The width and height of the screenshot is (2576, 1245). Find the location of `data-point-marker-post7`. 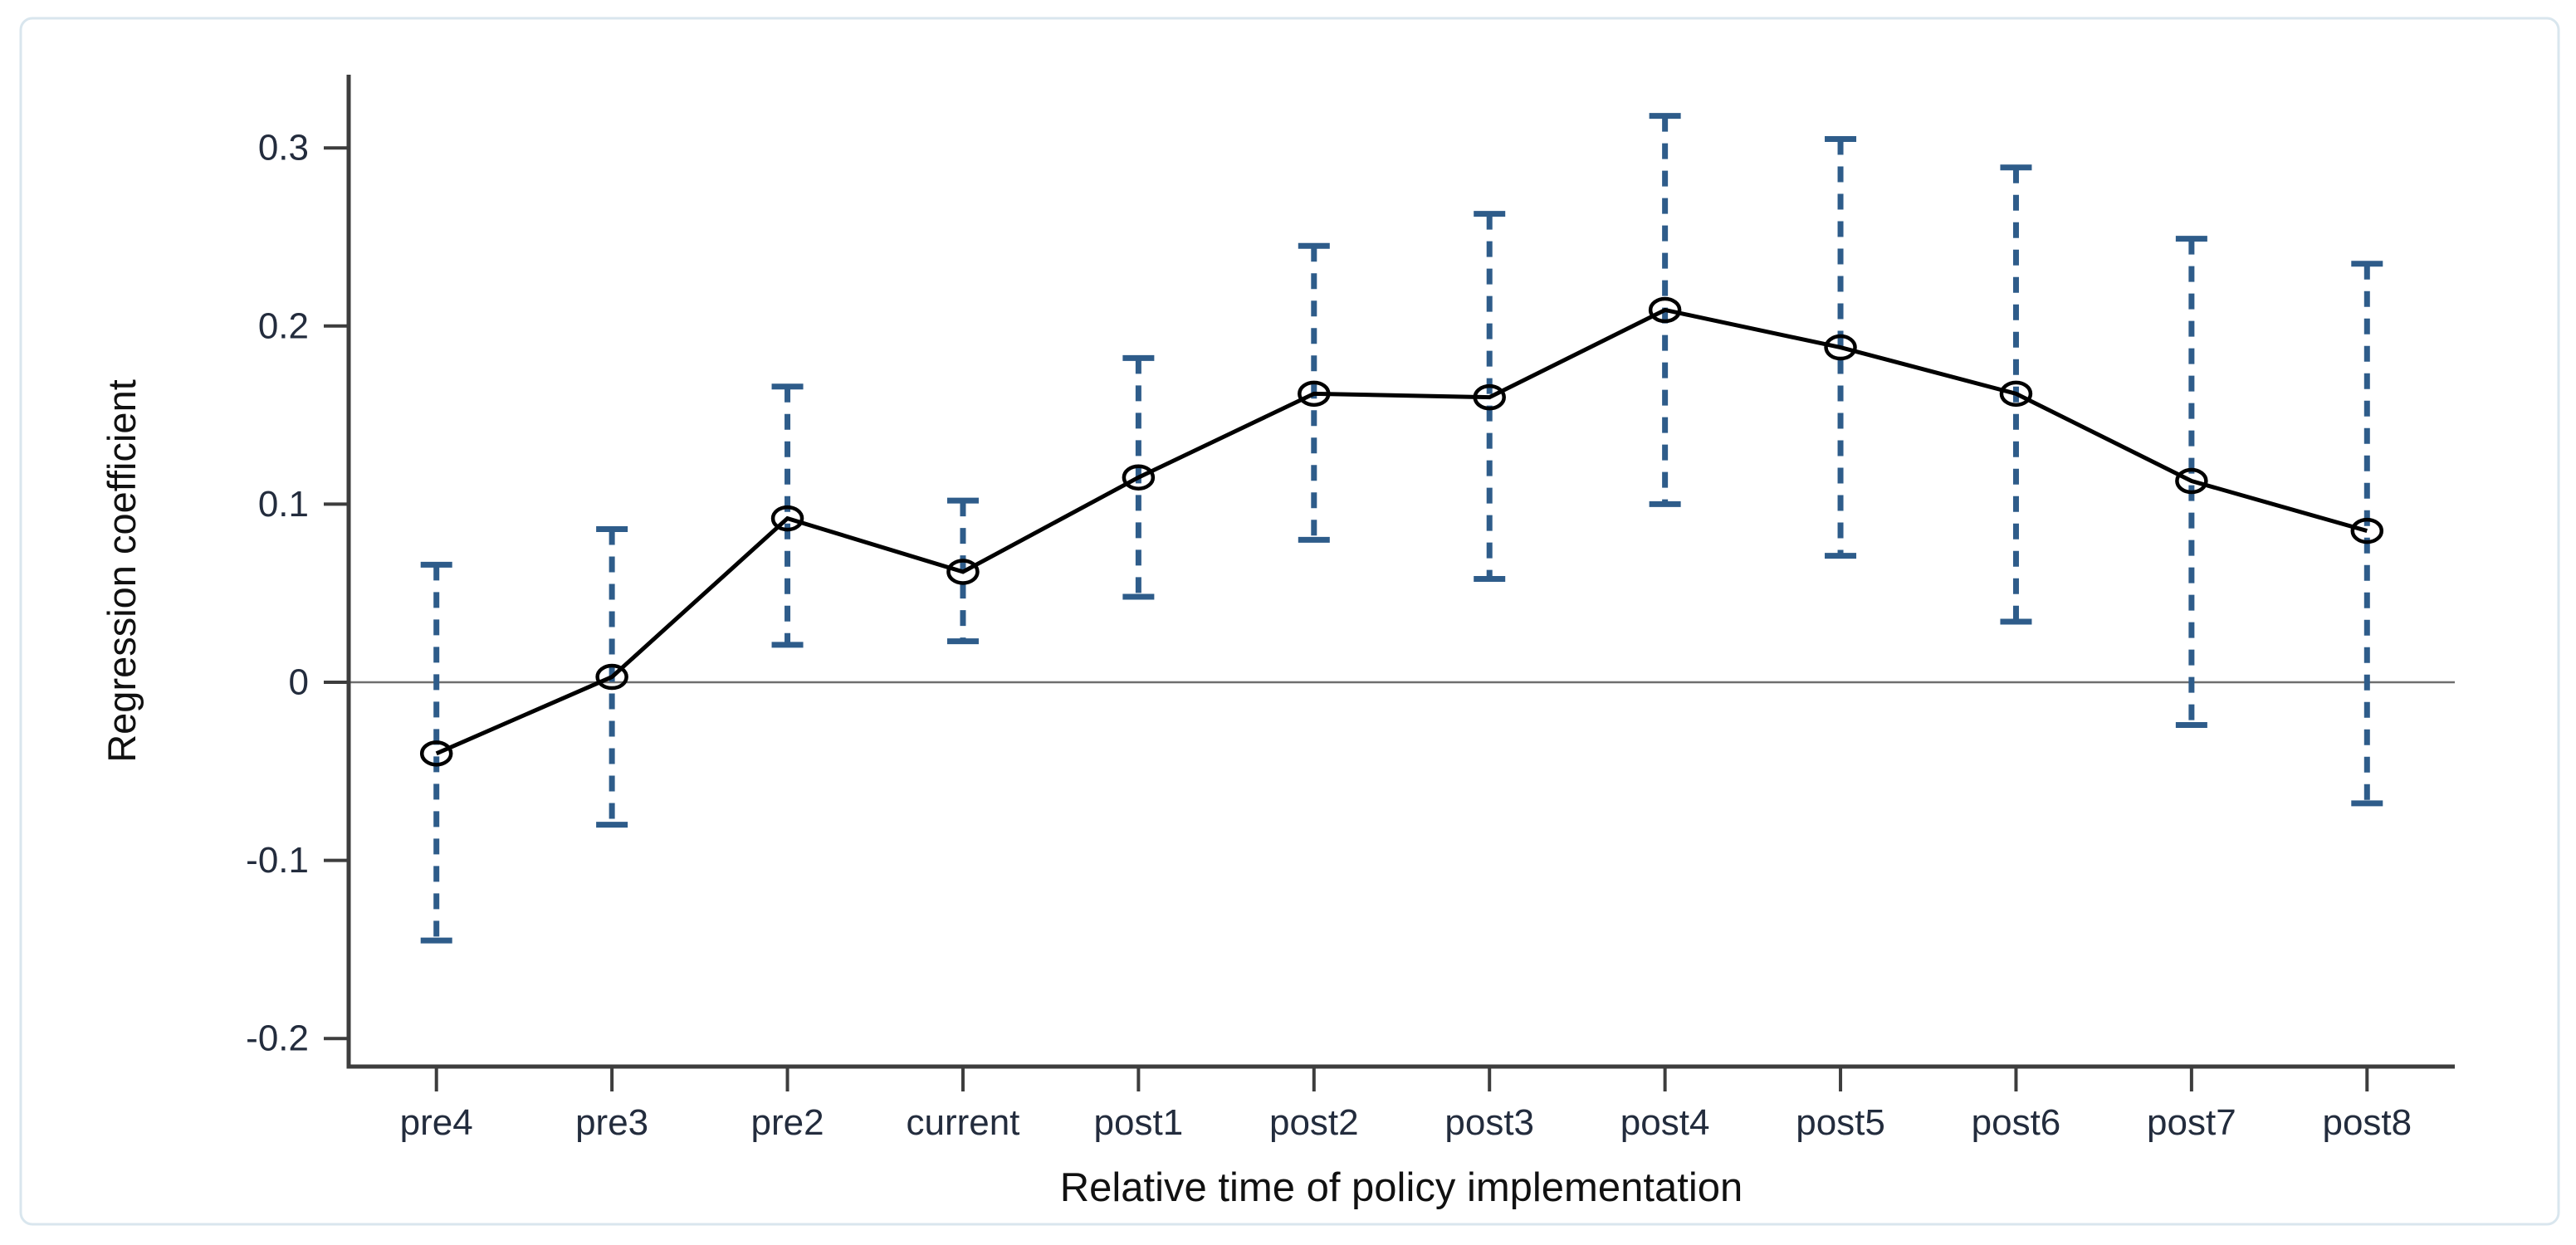

data-point-marker-post7 is located at coordinates (2191, 481).